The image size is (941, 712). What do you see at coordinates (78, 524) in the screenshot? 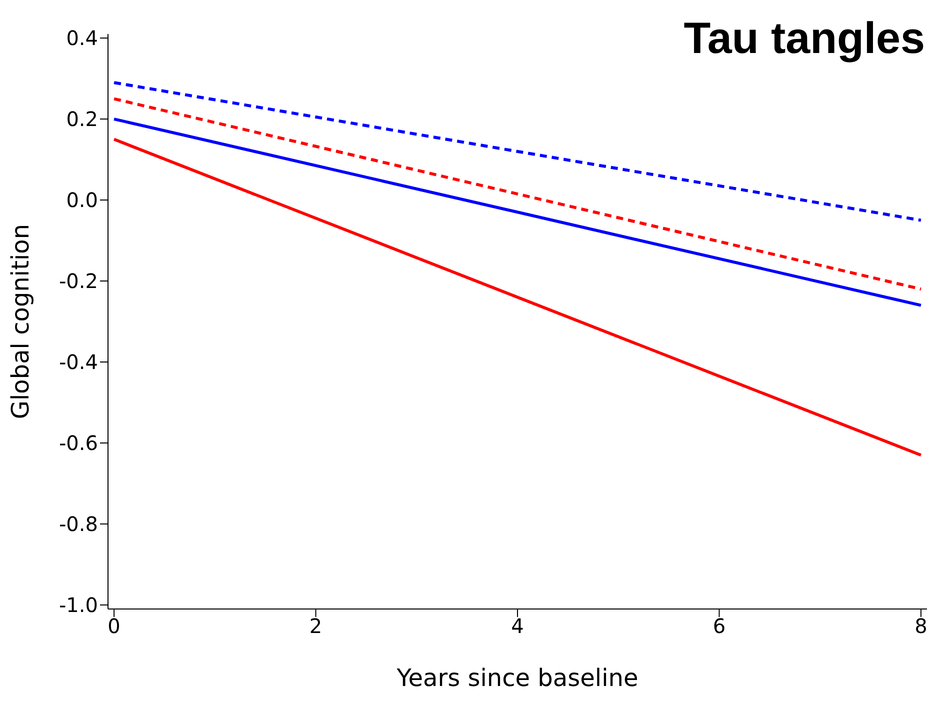
I see `y-tick-label: -0.8` at bounding box center [78, 524].